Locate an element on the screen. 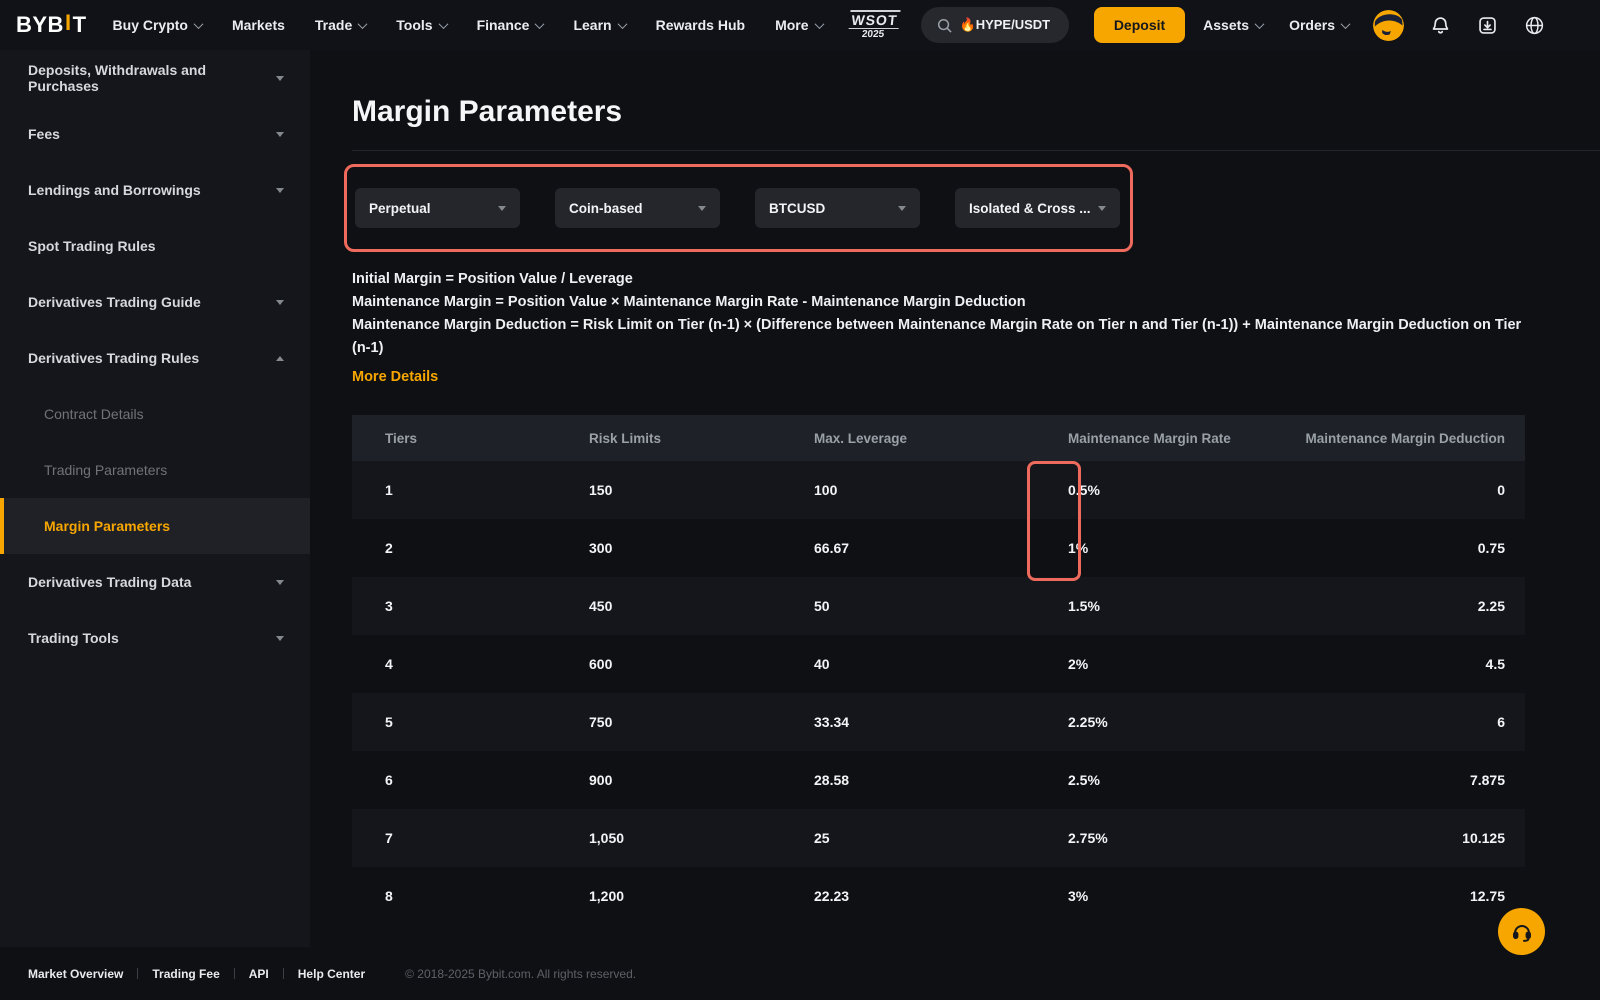  cell-mmr: 2.75% is located at coordinates (1088, 838).